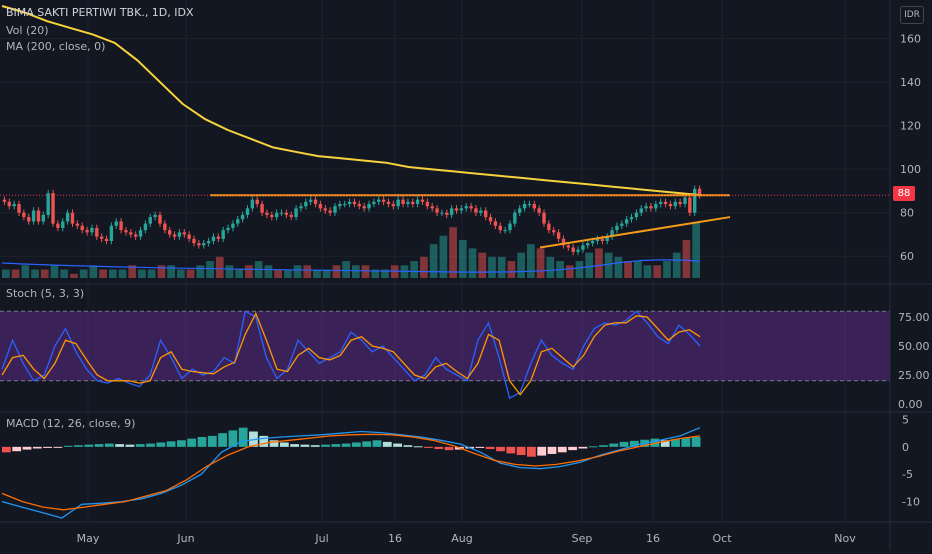 The width and height of the screenshot is (932, 554). I want to click on macd-legend: MACD (12, 26, close, 9), so click(71, 423).